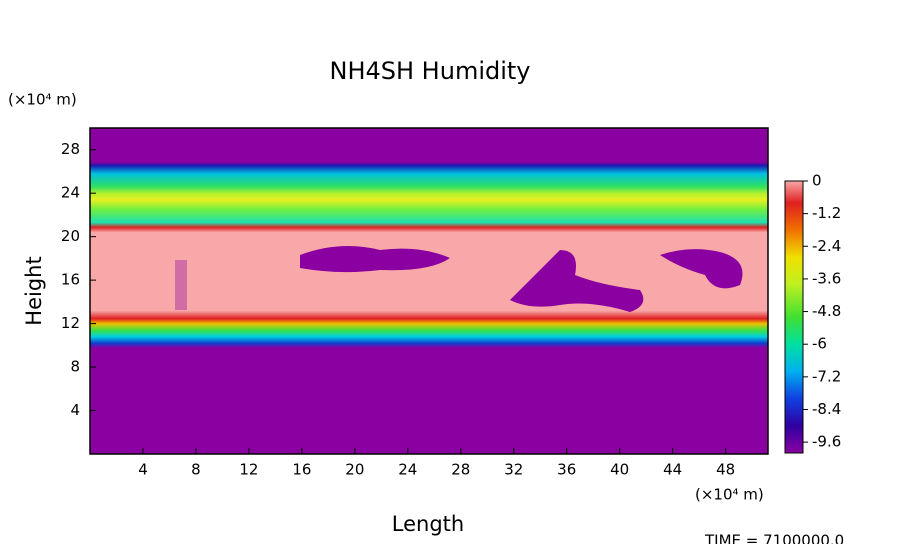  Describe the element at coordinates (826, 311) in the screenshot. I see `colorbar-tick-label: -4.8` at that location.